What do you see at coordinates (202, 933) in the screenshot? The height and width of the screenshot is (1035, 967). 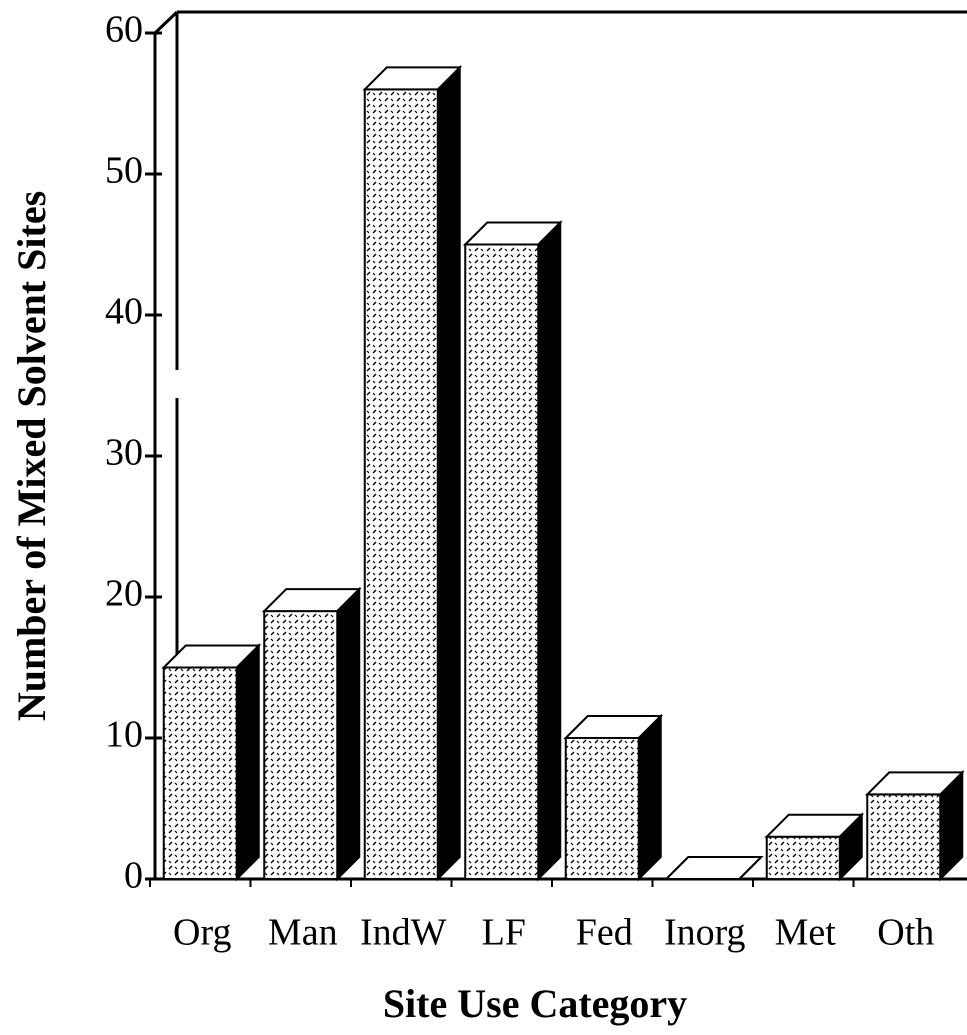 I see `x-tick-label: Org` at bounding box center [202, 933].